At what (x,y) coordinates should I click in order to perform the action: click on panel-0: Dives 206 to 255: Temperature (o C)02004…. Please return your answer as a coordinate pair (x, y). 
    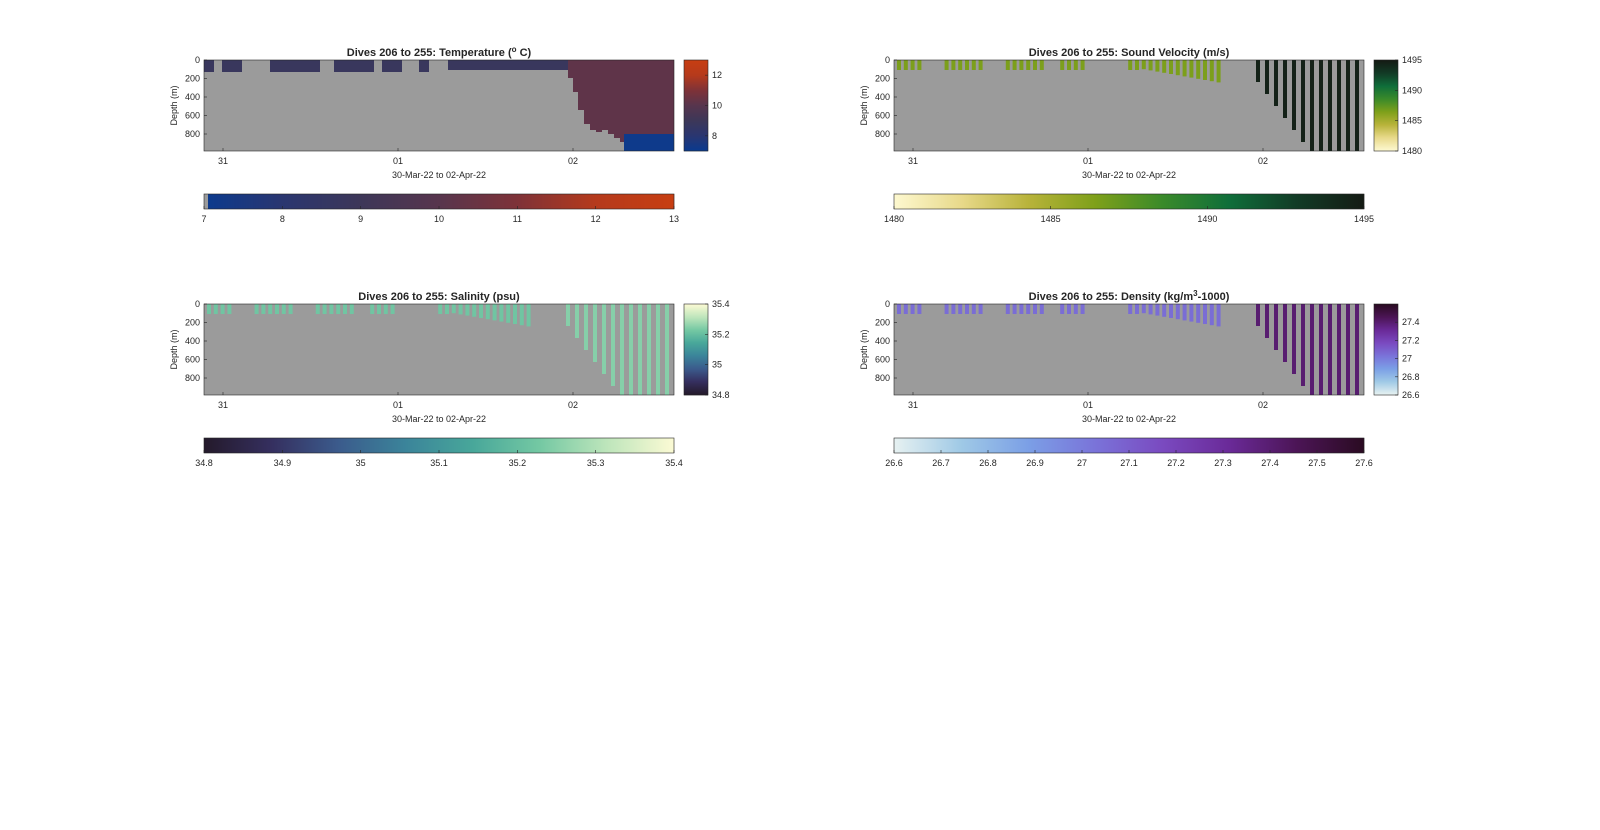
    Looking at the image, I should click on (445, 134).